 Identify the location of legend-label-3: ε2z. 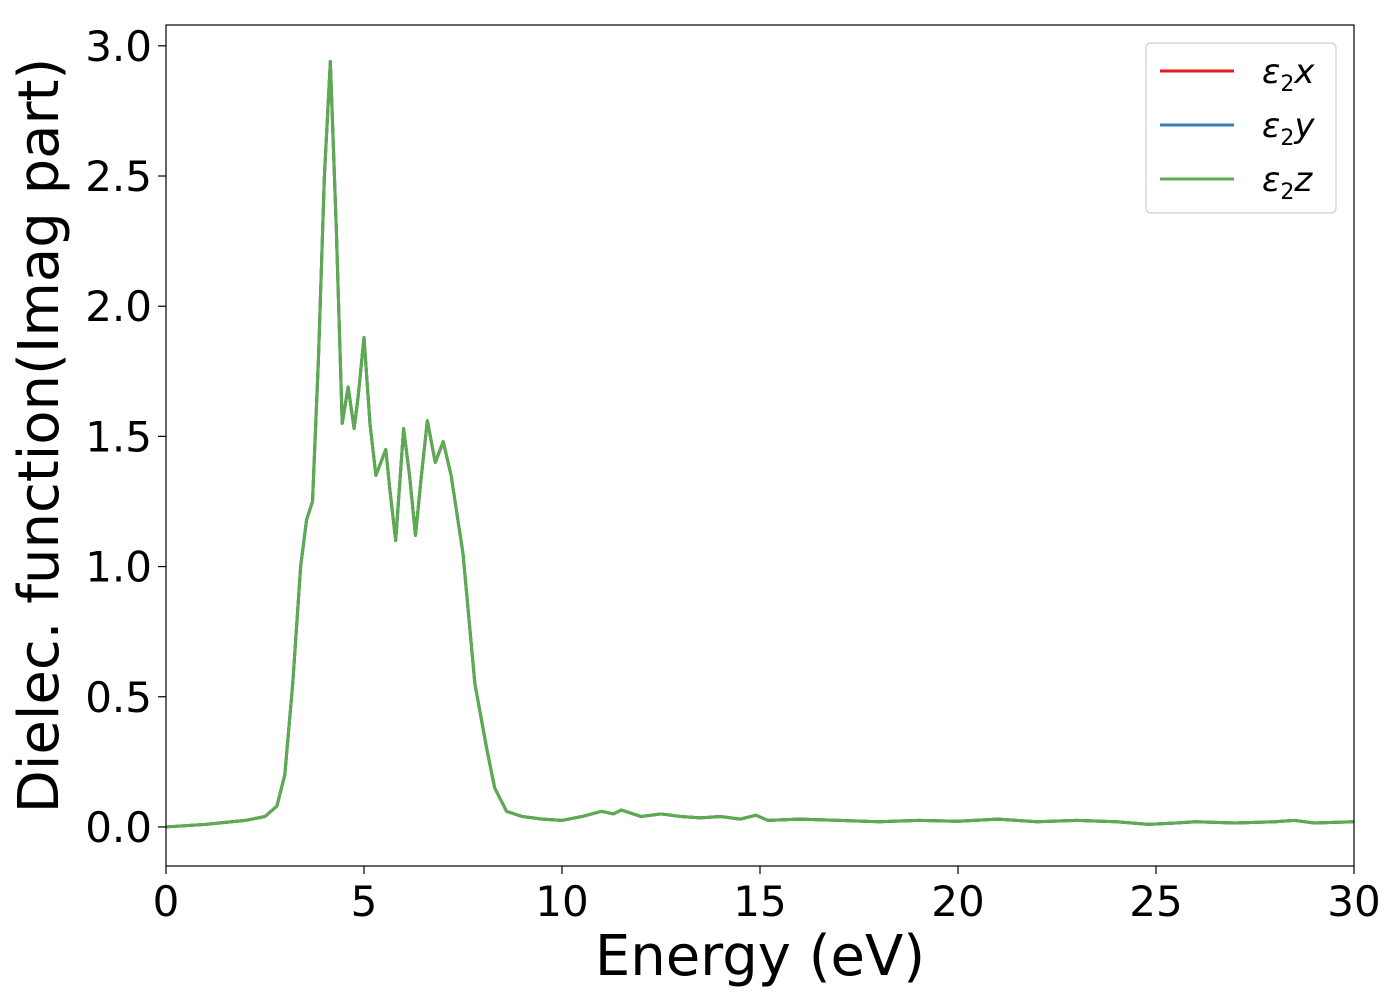
(1287, 182).